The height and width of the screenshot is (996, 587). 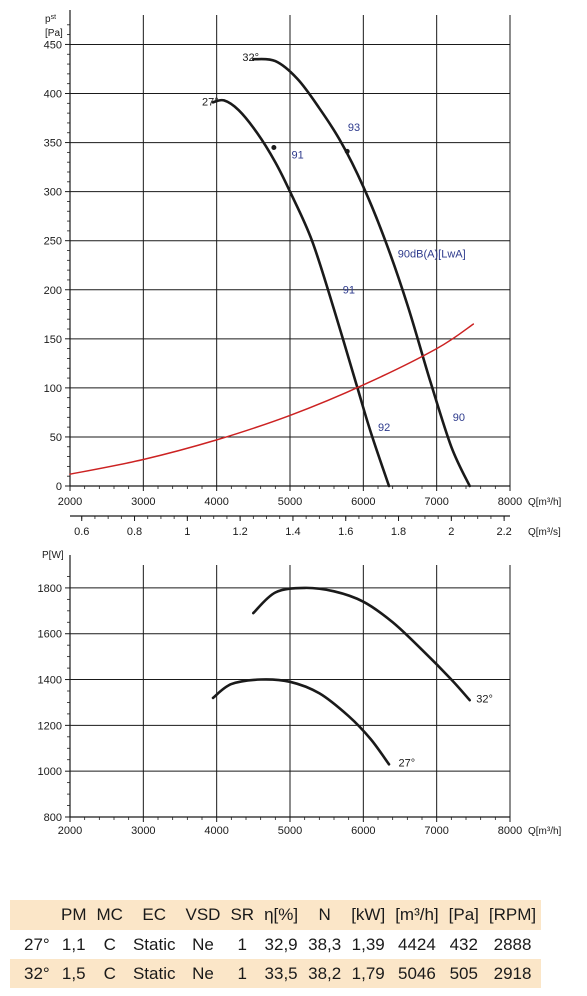 What do you see at coordinates (53, 555) in the screenshot?
I see `y-axis-label: P[W]` at bounding box center [53, 555].